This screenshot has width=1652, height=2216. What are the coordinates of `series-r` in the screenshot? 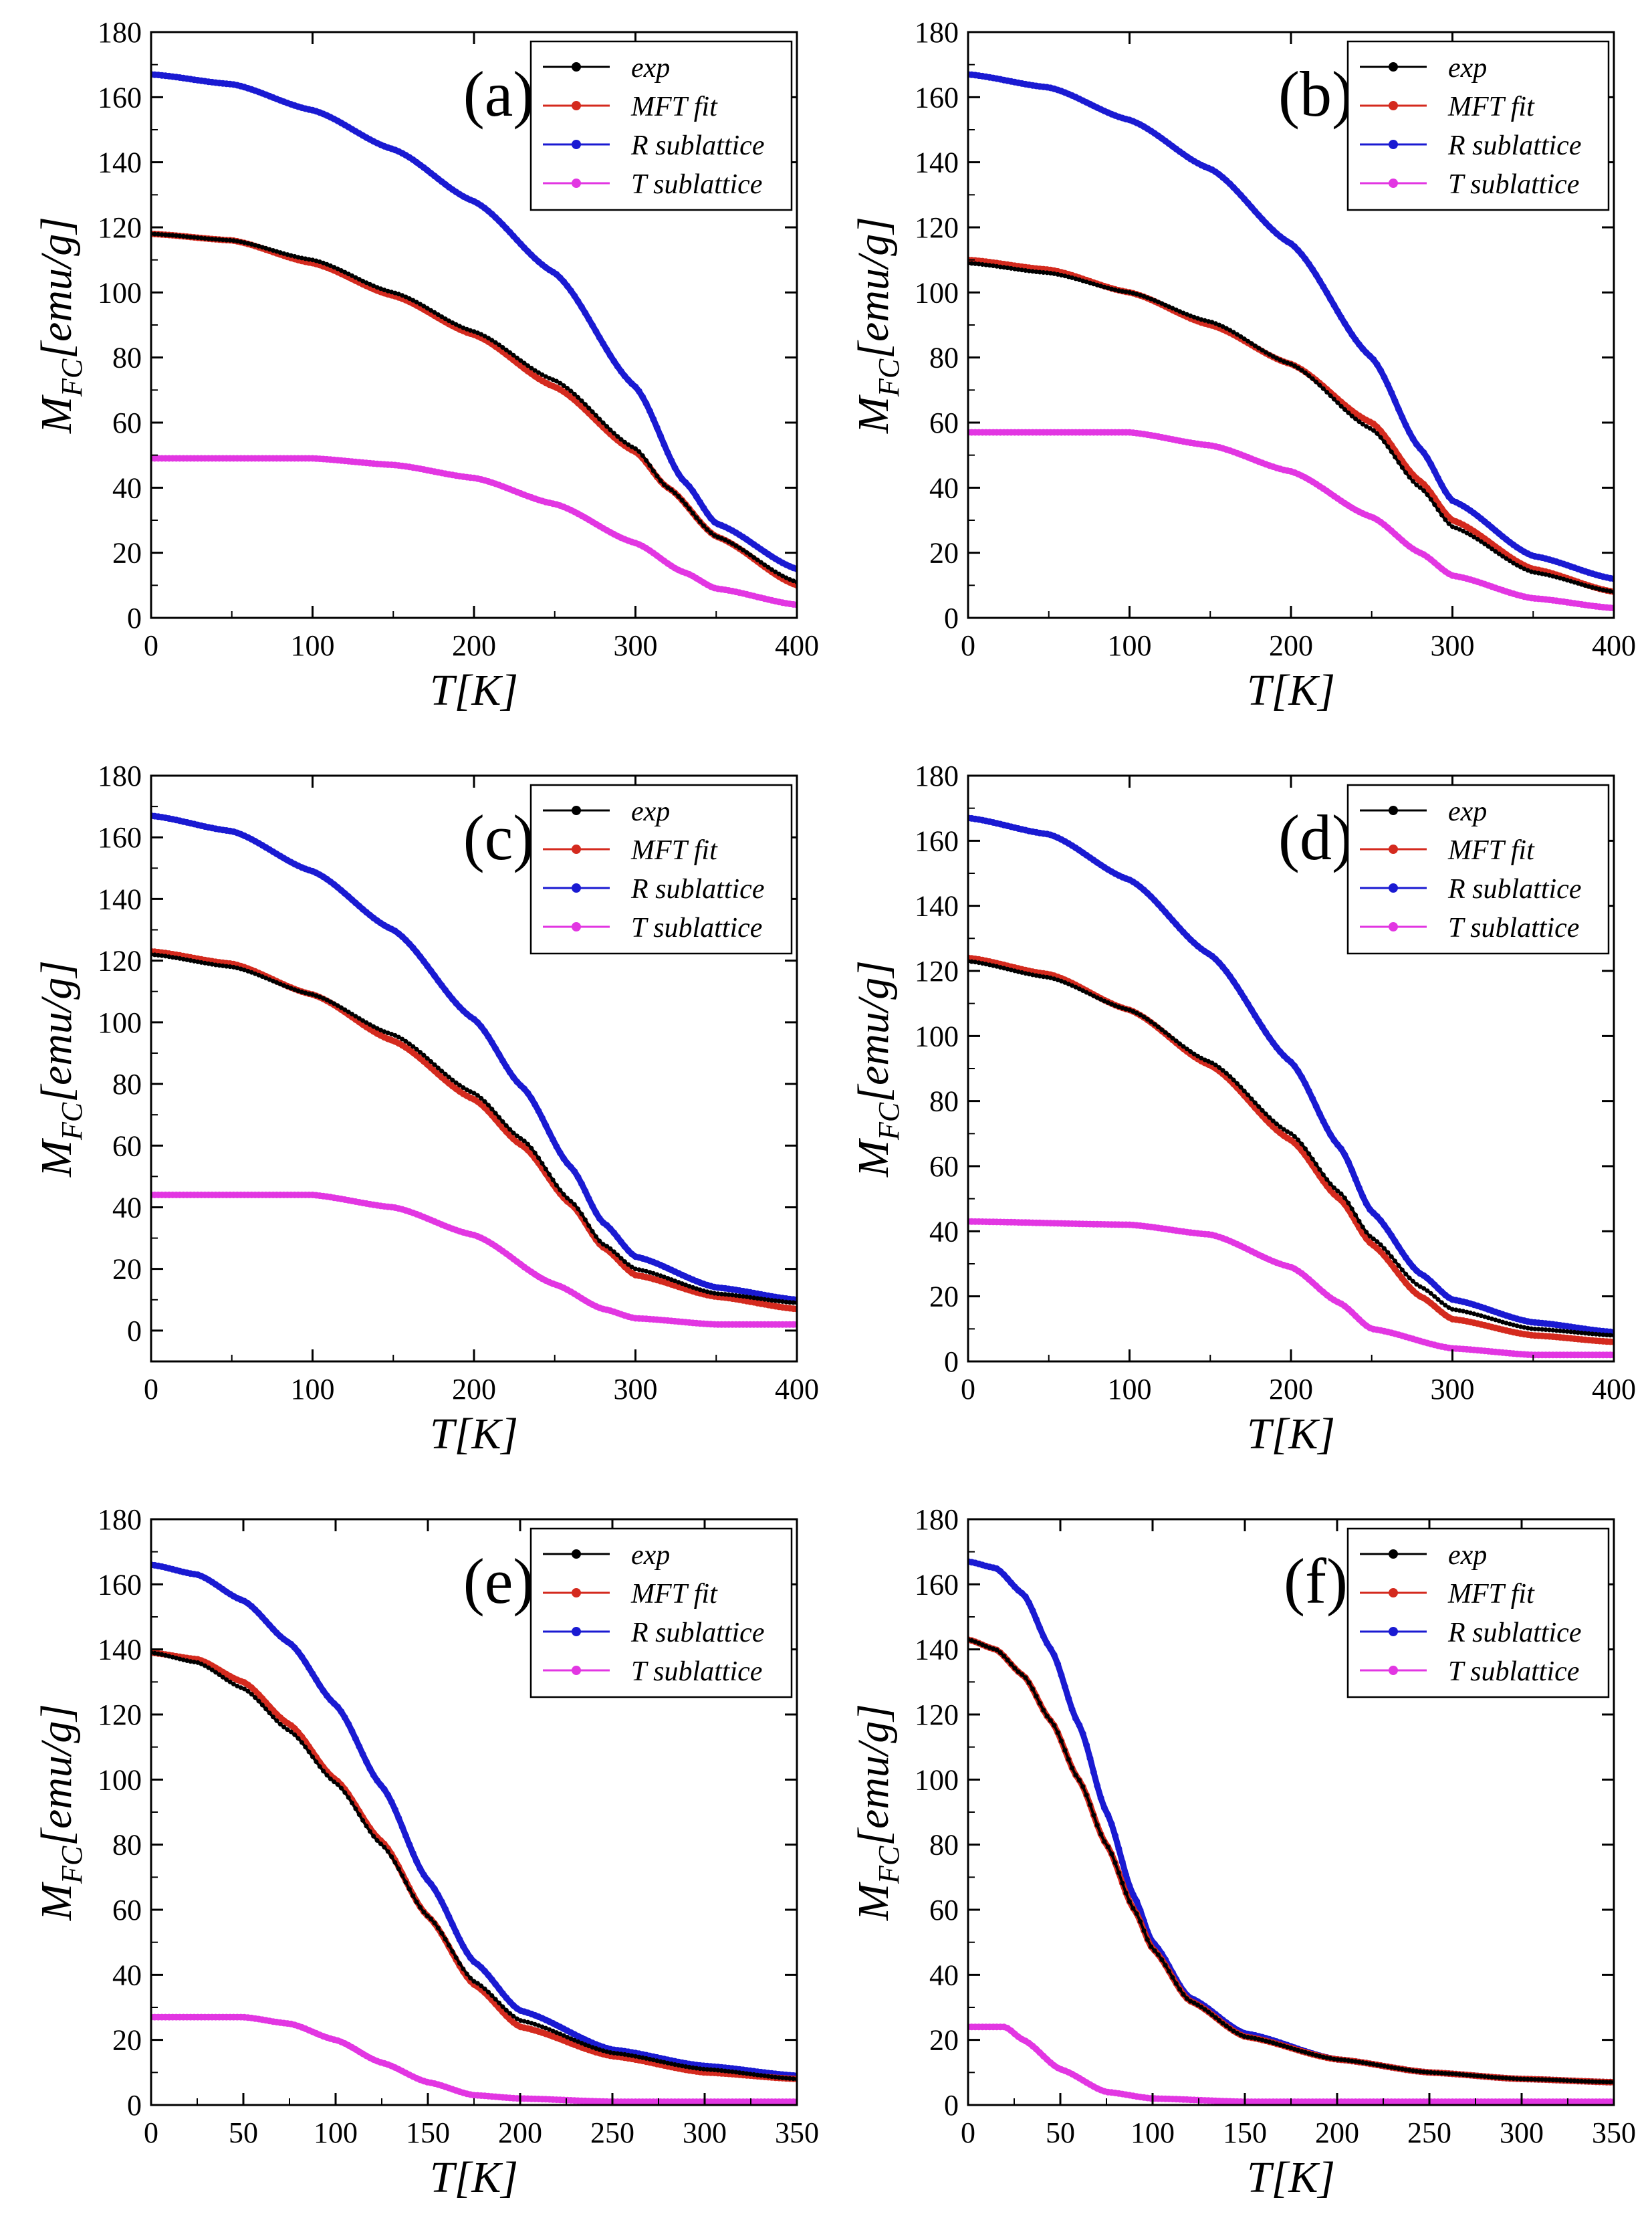 It's located at (1291, 1075).